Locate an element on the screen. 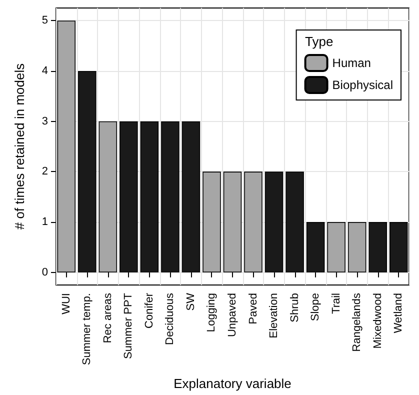  legend-label: Biophysical is located at coordinates (363, 85).